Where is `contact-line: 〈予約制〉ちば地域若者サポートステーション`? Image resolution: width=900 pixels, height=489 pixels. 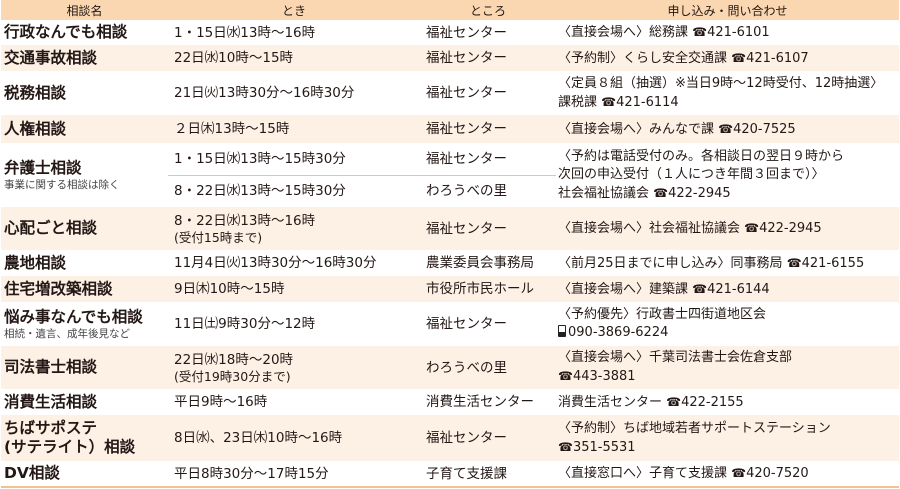
contact-line: 〈予約制〉ちば地域若者サポートステーション is located at coordinates (694, 428).